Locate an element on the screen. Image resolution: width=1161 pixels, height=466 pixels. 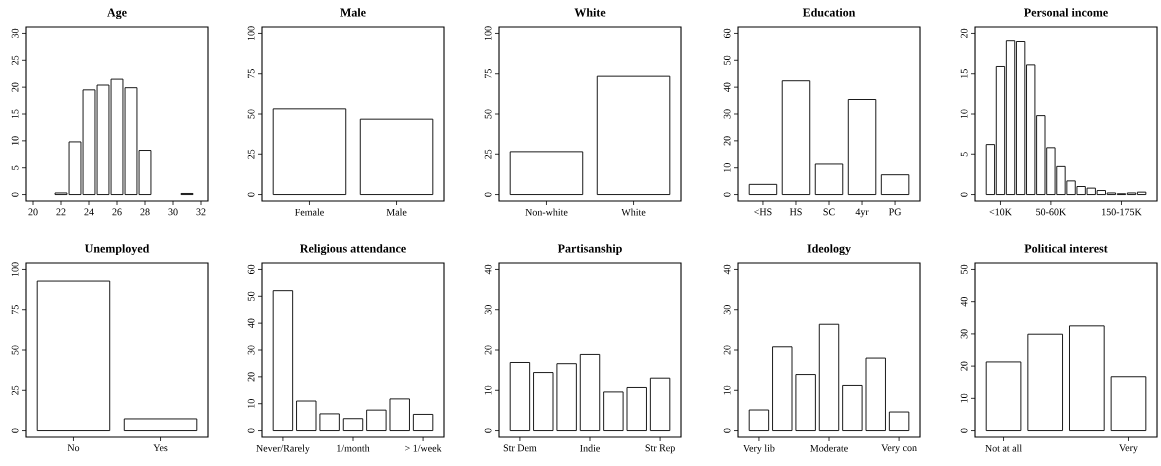
y-tick-label: 5 is located at coordinates (15, 167).